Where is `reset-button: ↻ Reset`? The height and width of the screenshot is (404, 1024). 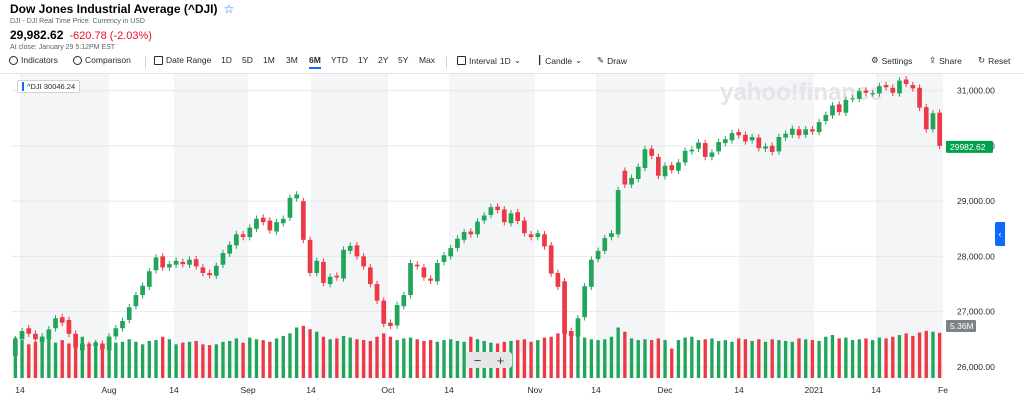
reset-button: ↻ Reset is located at coordinates (994, 60).